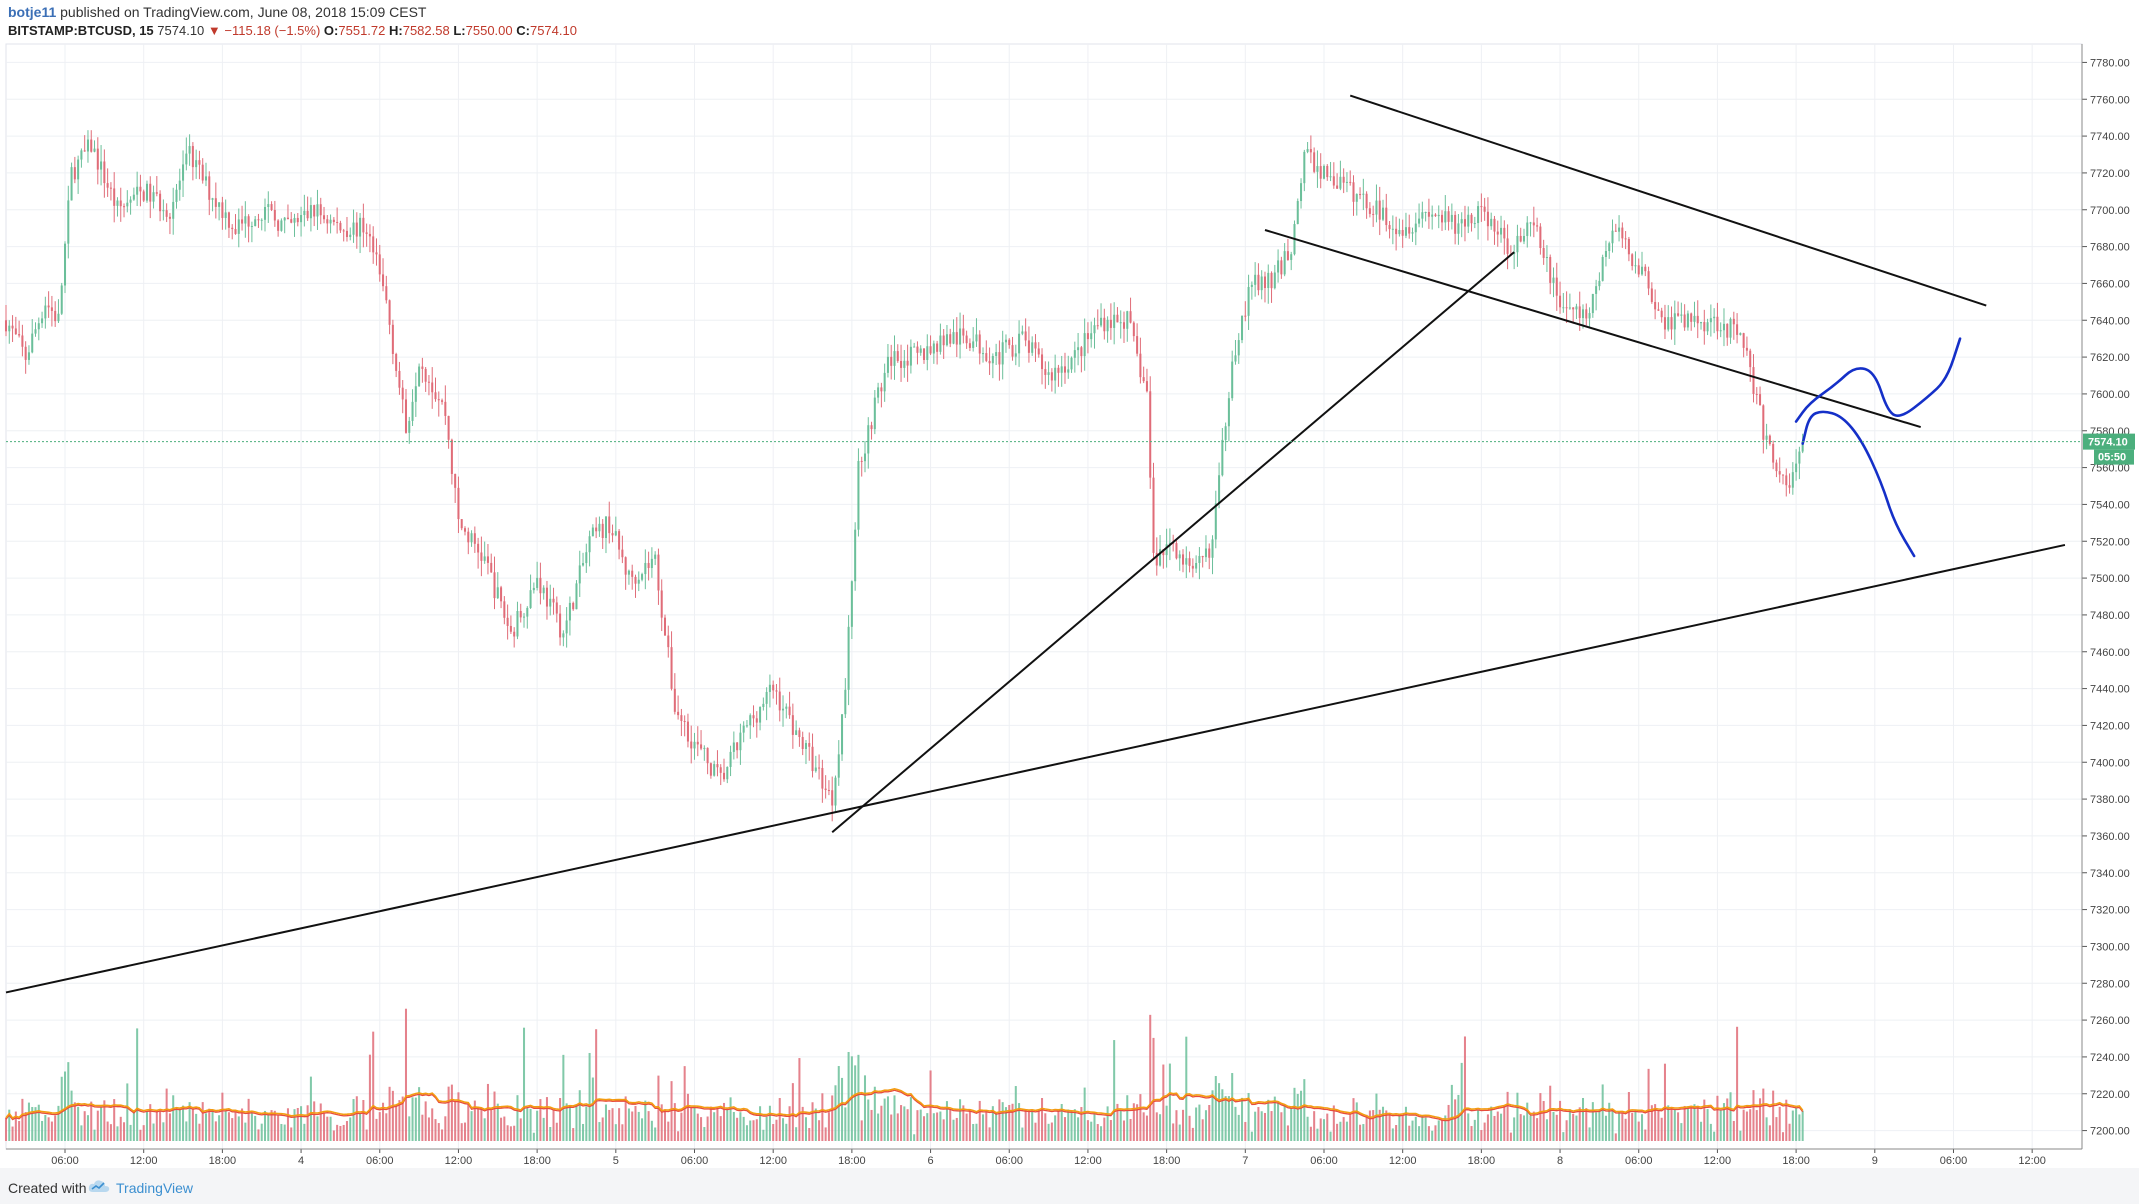 The image size is (2139, 1204). What do you see at coordinates (1878, 447) in the screenshot?
I see `hand-drawings` at bounding box center [1878, 447].